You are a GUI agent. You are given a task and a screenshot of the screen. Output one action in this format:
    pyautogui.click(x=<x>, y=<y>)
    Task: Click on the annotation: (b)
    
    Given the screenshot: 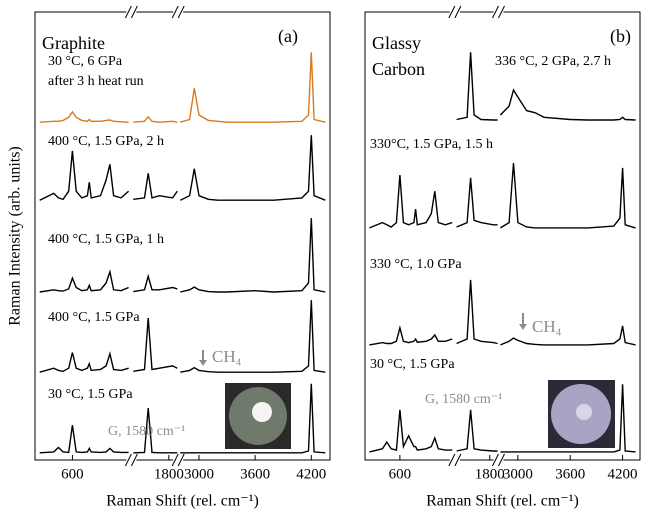 What is the action you would take?
    pyautogui.click(x=620, y=36)
    